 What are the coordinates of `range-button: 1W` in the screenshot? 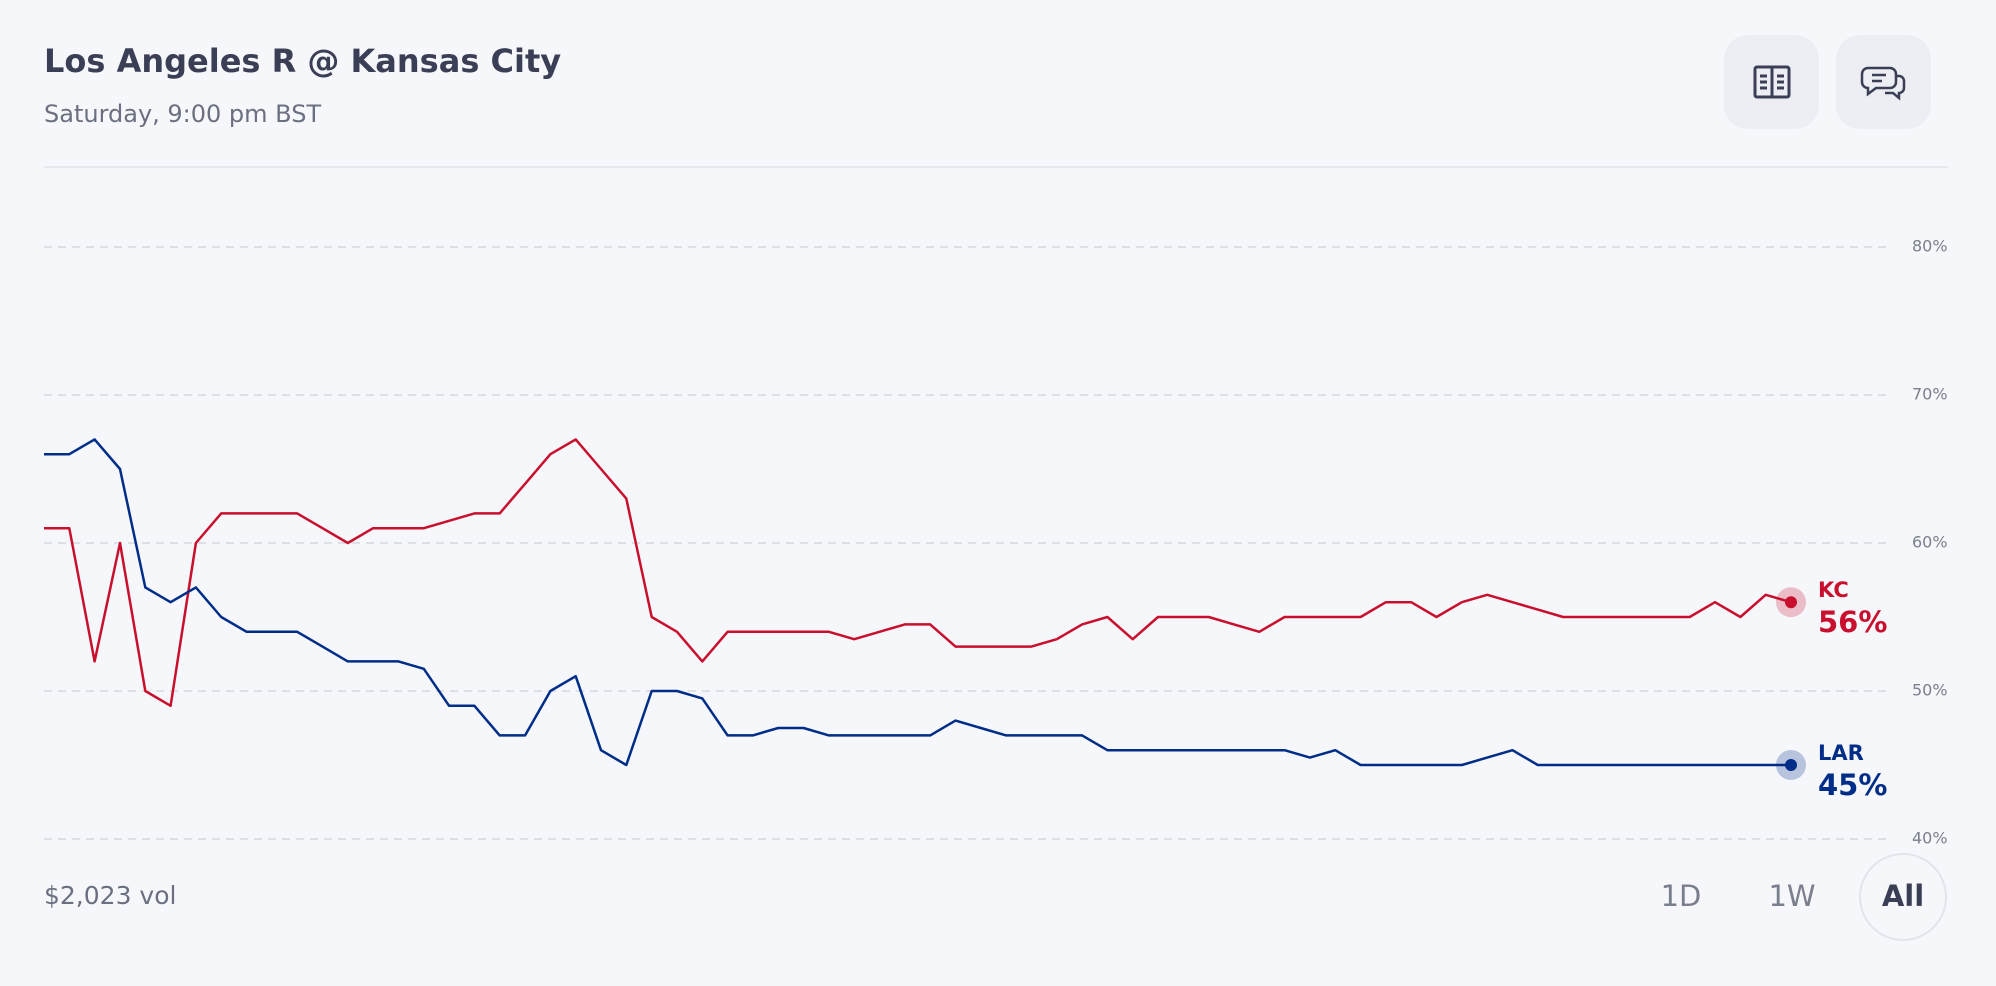 It's located at (1791, 896).